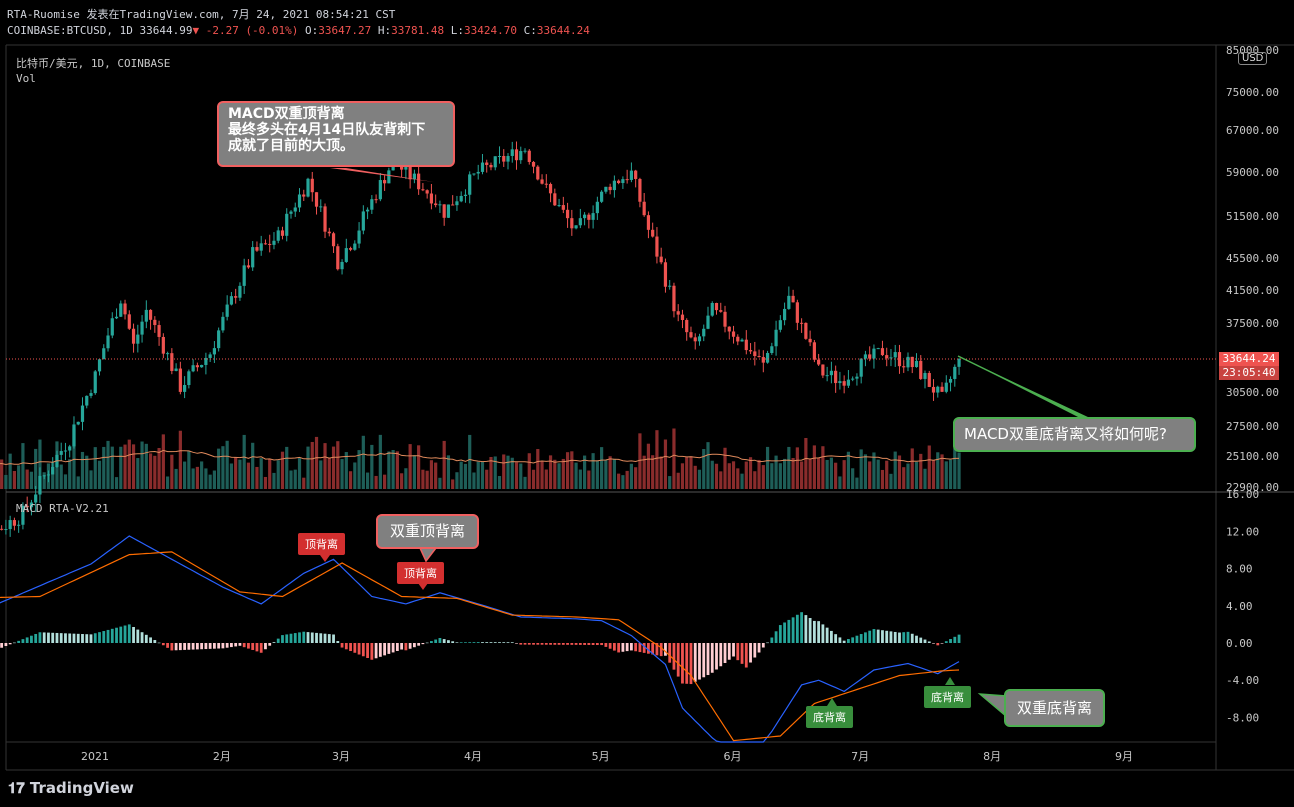 This screenshot has height=807, width=1294. Describe the element at coordinates (93, 63) in the screenshot. I see `panel-title: 比特币/美元, 1D, COINBASE` at that location.